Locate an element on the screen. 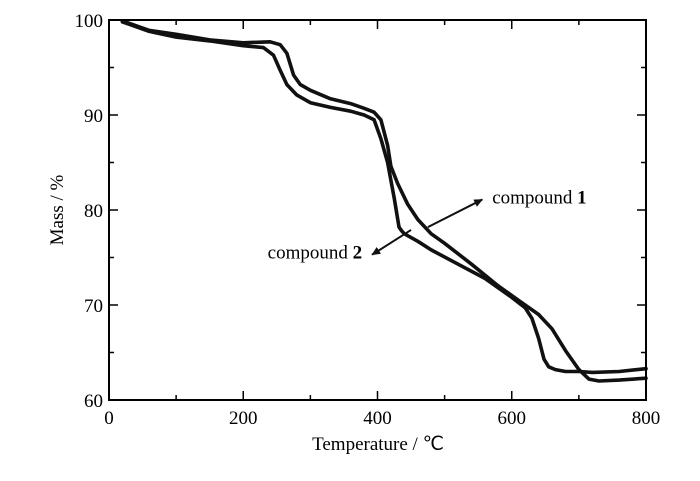 The height and width of the screenshot is (481, 700). y-tick-label: 70 is located at coordinates (93, 306).